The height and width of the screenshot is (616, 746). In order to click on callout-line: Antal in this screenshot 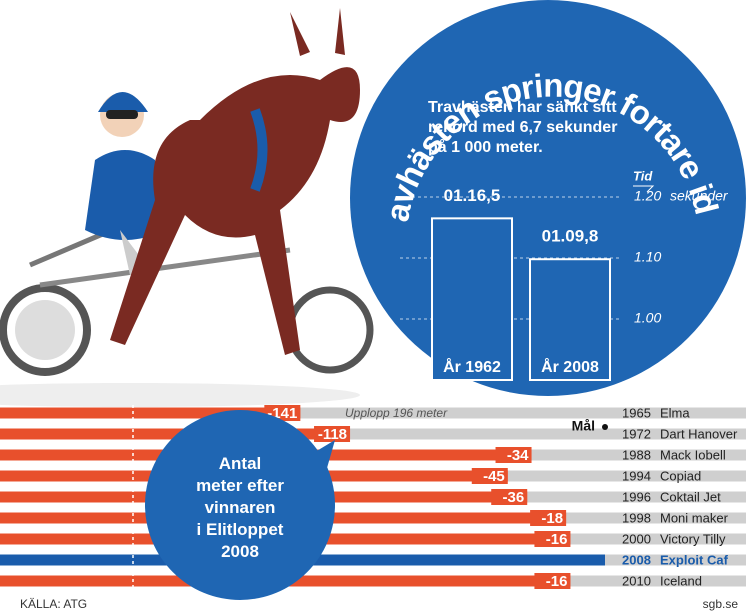, I will do `click(240, 463)`.